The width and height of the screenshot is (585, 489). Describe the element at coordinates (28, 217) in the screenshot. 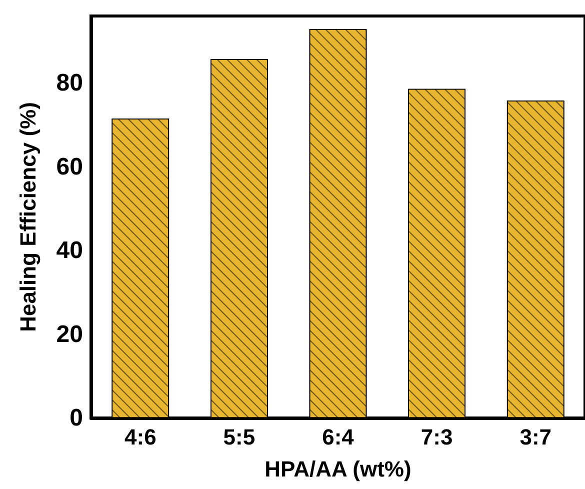

I see `y-axis-title: Healing Efficiency (%)` at that location.